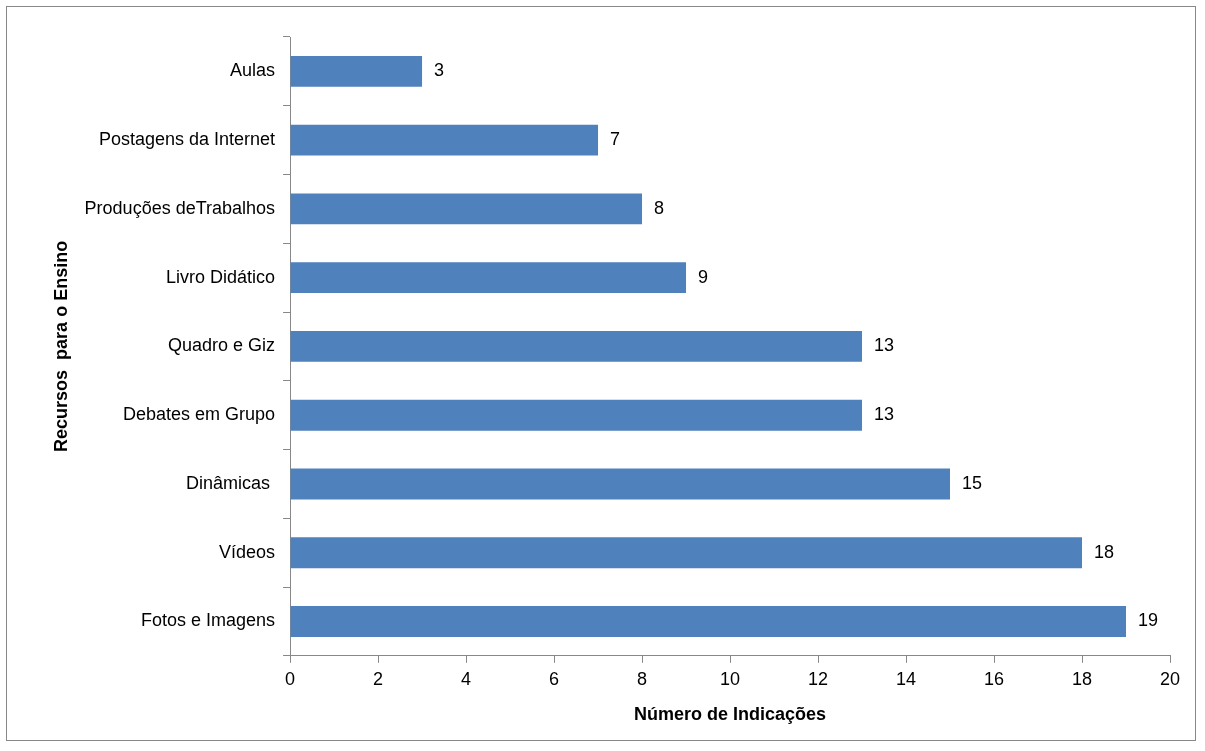  Describe the element at coordinates (208, 620) in the screenshot. I see `y-tick-label: Fotos e Imagens` at that location.